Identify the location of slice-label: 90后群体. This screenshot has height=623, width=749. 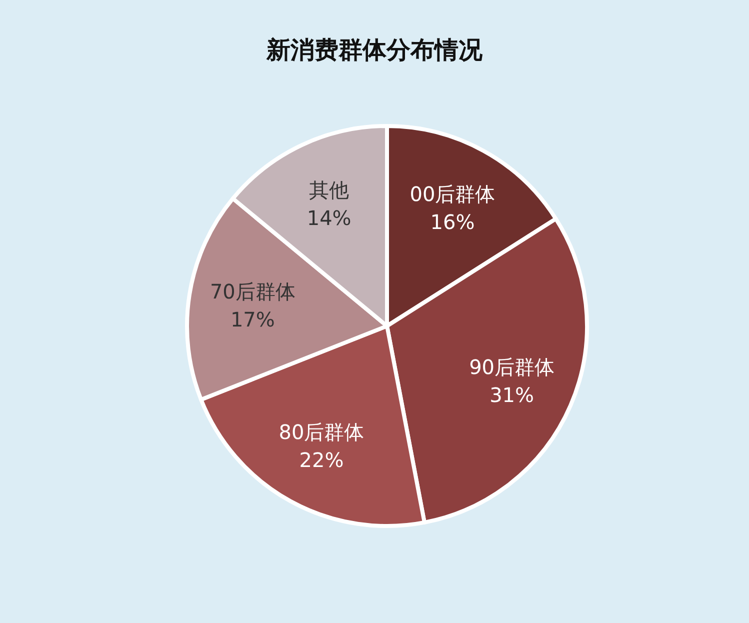
(512, 367).